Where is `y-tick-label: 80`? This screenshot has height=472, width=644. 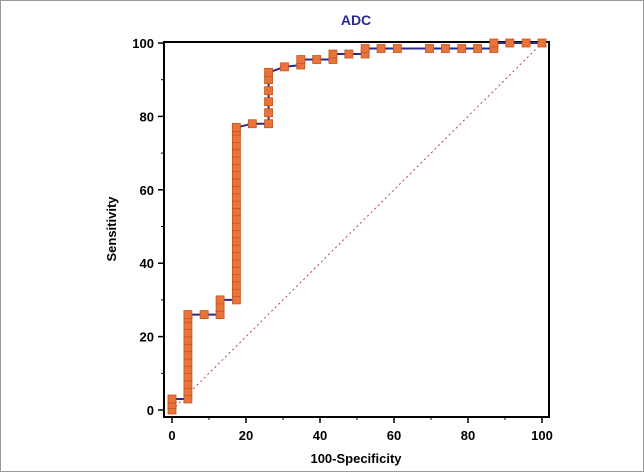 y-tick-label: 80 is located at coordinates (147, 116).